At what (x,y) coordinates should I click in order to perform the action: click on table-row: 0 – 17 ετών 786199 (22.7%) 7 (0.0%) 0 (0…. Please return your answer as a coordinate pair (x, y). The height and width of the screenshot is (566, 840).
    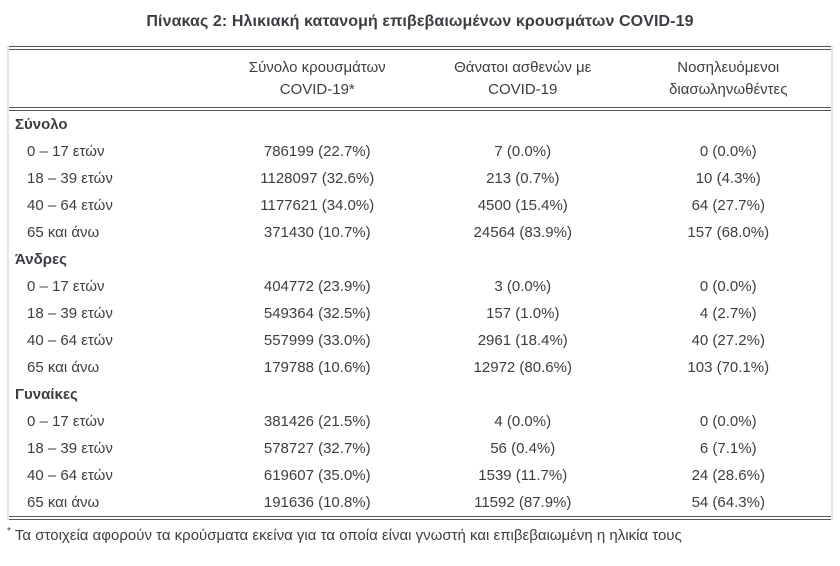
    Looking at the image, I should click on (420, 151).